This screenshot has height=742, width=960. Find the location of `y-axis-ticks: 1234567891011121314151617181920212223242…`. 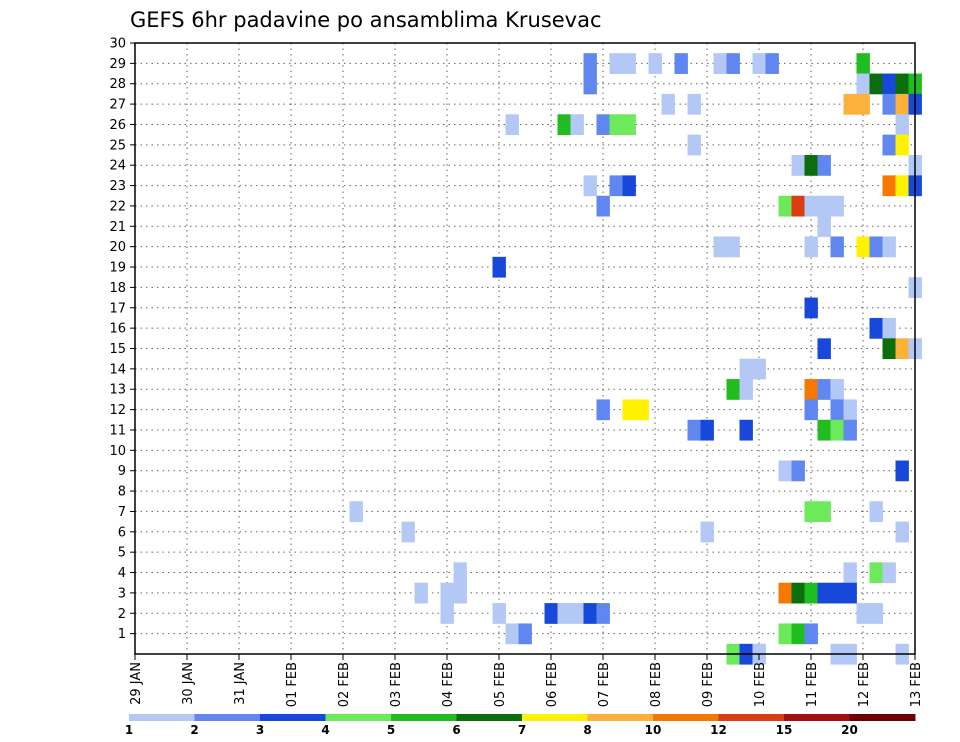

y-axis-ticks: 1234567891011121314151617181920212223242… is located at coordinates (122, 339).